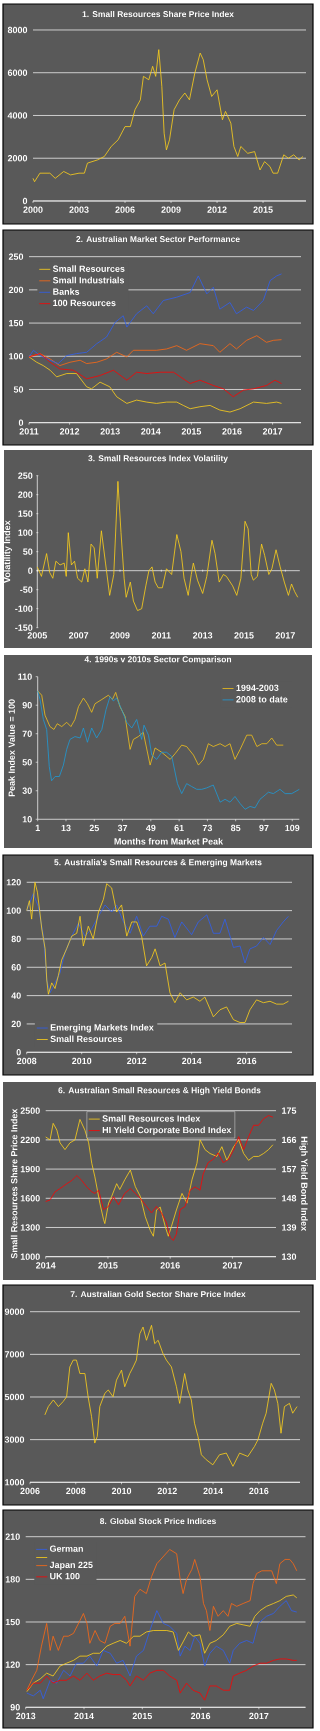 The width and height of the screenshot is (320, 1731). Describe the element at coordinates (203, 635) in the screenshot. I see `x-tick-label: 2013` at that location.